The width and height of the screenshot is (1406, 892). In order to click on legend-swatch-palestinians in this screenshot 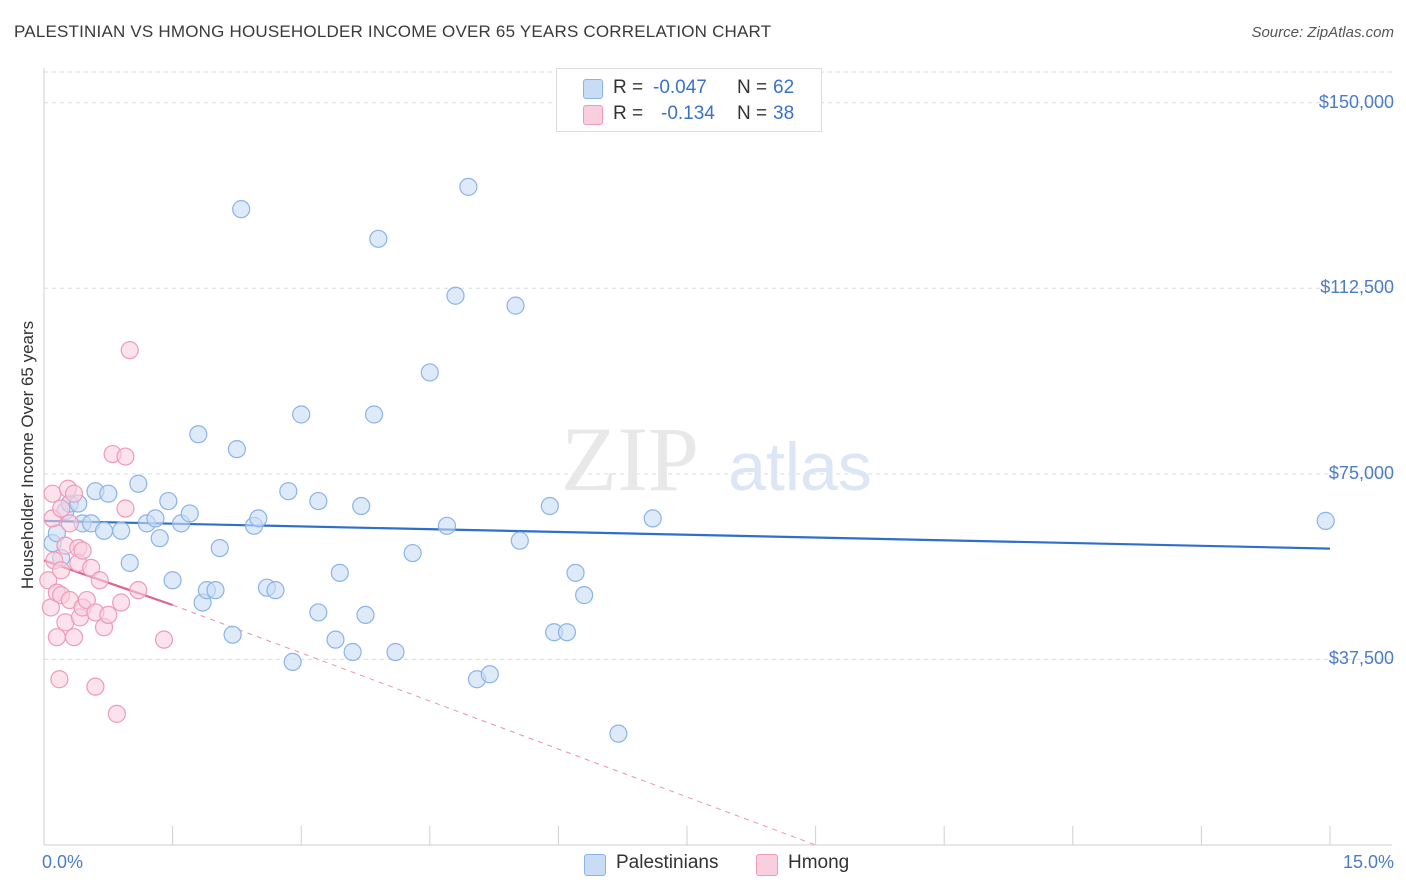, I will do `click(593, 89)`.